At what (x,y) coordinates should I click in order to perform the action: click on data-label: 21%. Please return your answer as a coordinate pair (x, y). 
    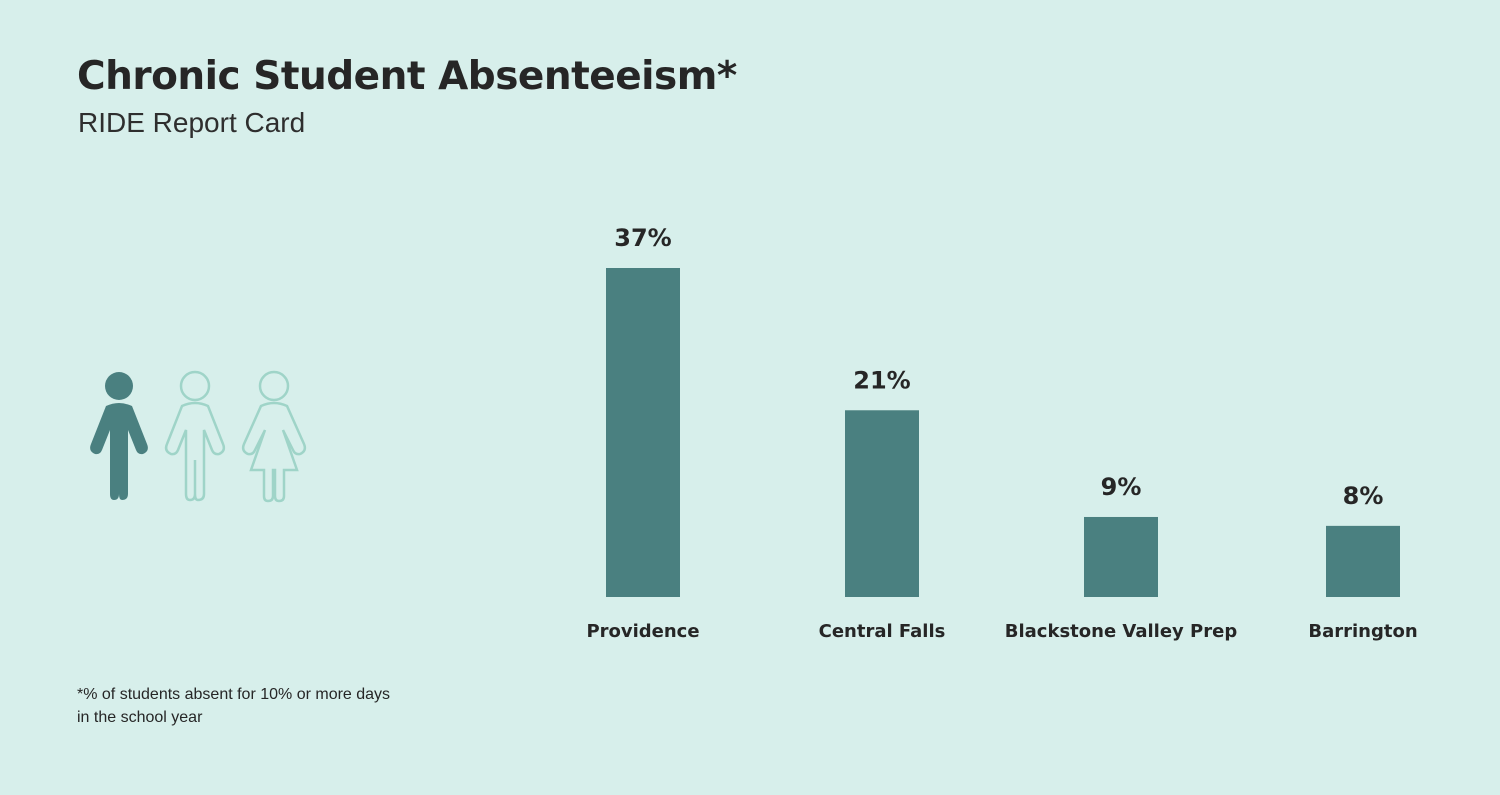
    Looking at the image, I should click on (881, 380).